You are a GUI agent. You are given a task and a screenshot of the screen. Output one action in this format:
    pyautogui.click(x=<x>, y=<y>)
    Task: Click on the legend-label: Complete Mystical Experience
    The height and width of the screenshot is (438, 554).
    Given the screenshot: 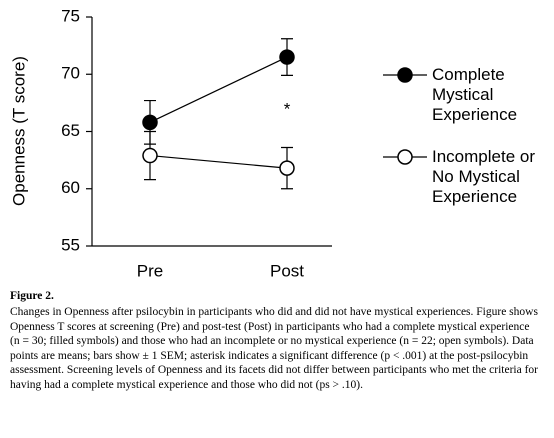 What is the action you would take?
    pyautogui.click(x=475, y=94)
    